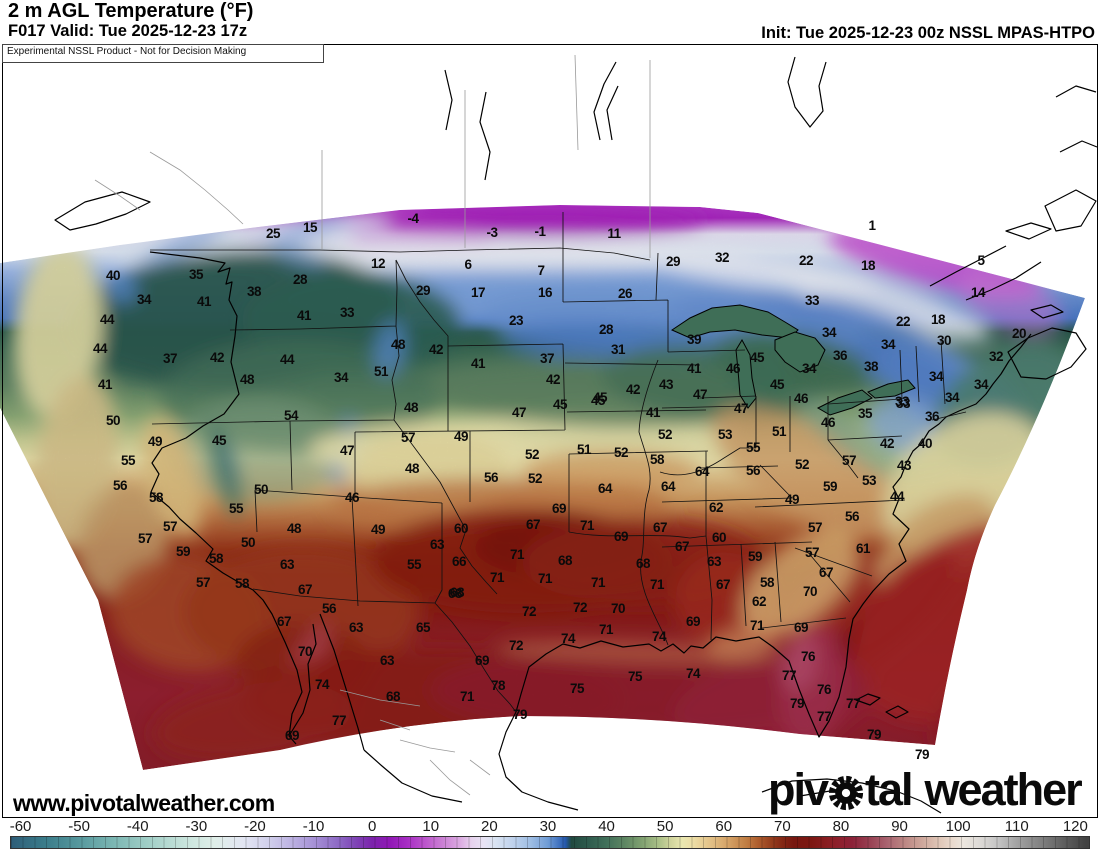 The image size is (1100, 850). Describe the element at coordinates (665, 826) in the screenshot. I see `colorbar-tick: 50` at that location.